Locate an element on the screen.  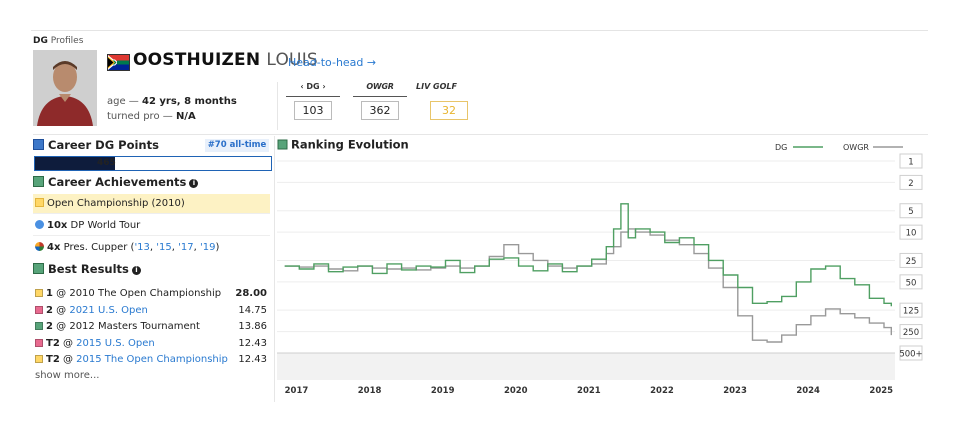
player-name: OOSTHUIZEN LOUIS is located at coordinates (225, 60).